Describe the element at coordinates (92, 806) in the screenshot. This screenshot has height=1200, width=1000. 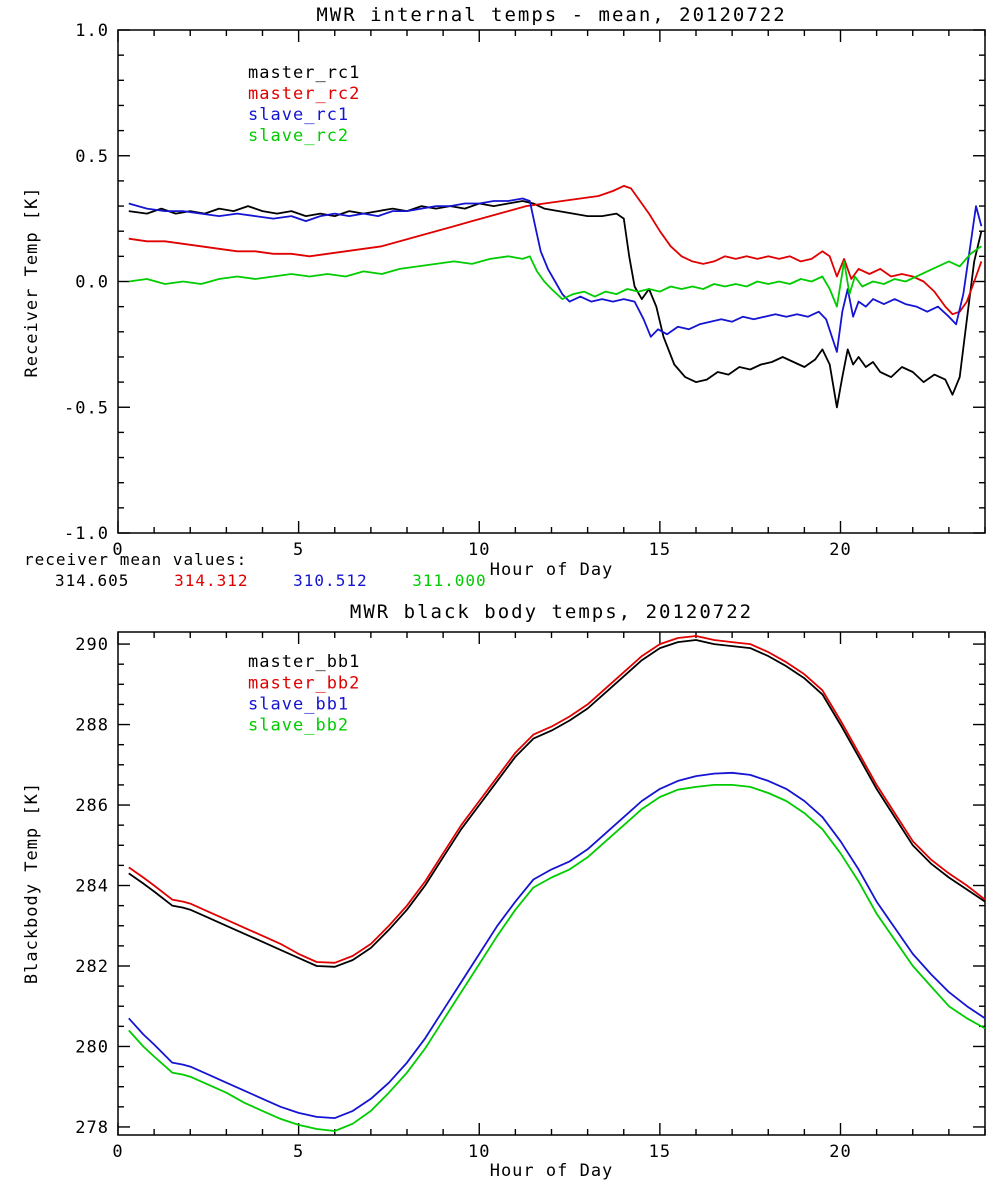
I see `y-tick-label: 286` at that location.